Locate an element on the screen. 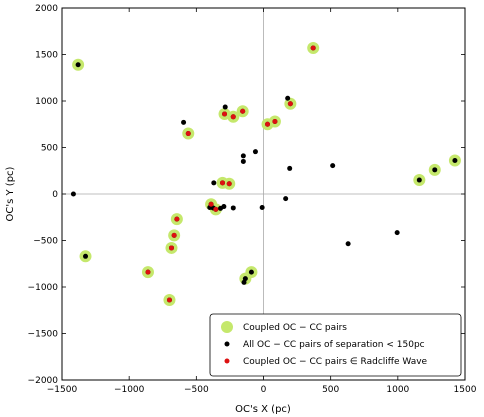 The height and width of the screenshot is (417, 484). legend-box is located at coordinates (335, 345).